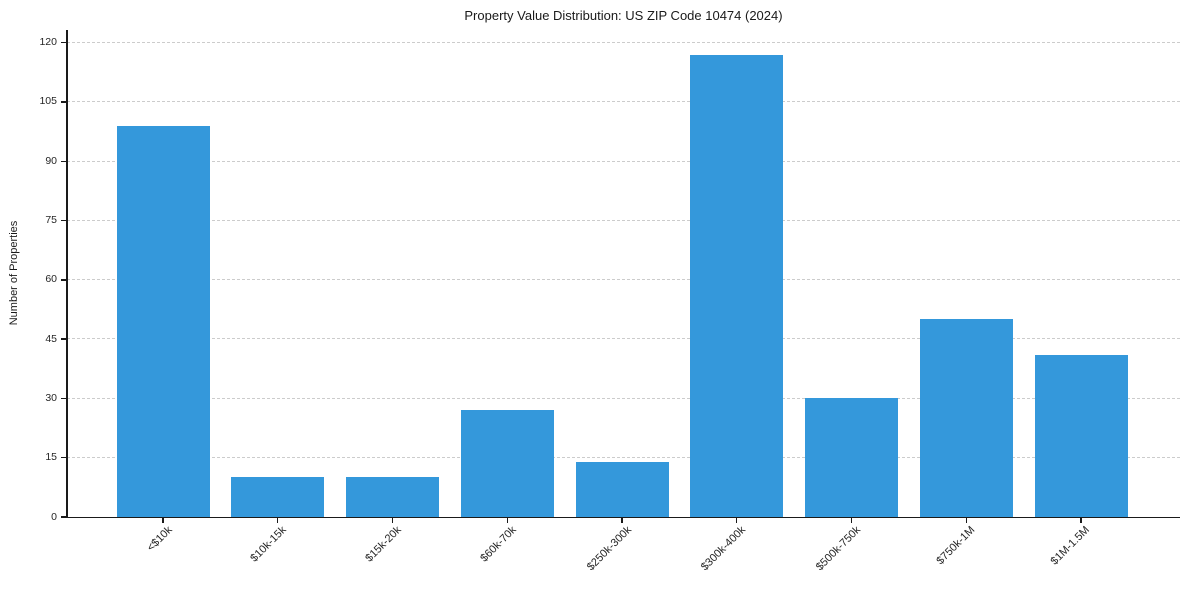 The width and height of the screenshot is (1189, 590). I want to click on y-tick-label-45: 45, so click(51, 338).